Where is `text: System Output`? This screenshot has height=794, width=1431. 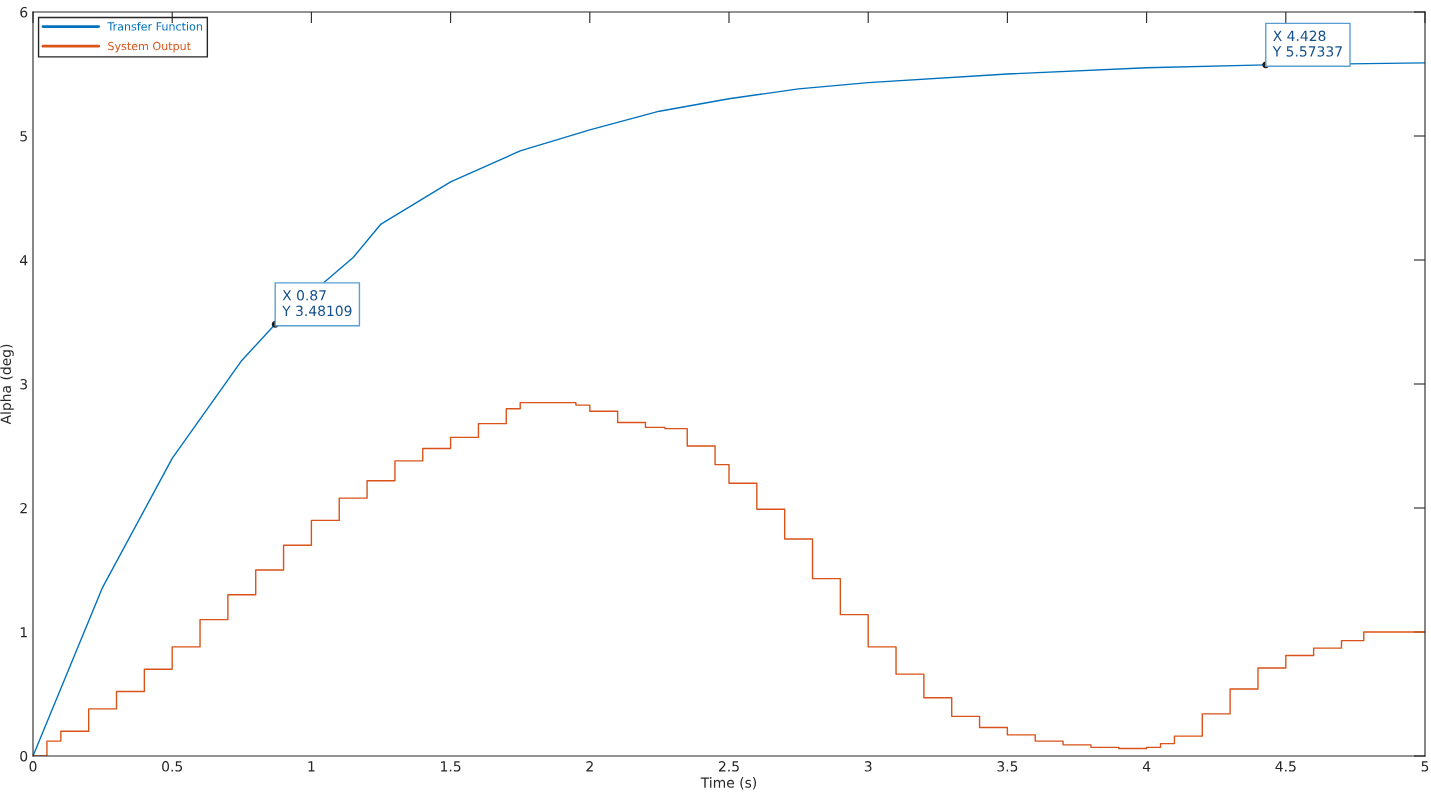
text: System Output is located at coordinates (149, 47).